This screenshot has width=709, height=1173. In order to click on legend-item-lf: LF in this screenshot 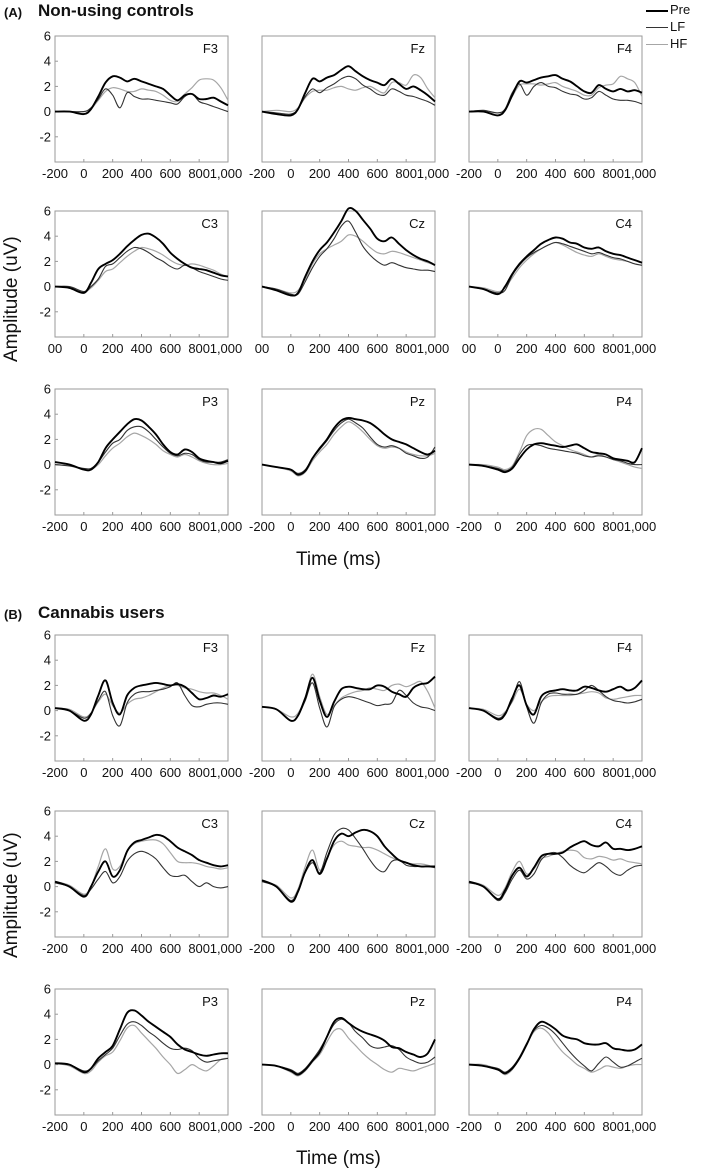, I will do `click(677, 27)`.